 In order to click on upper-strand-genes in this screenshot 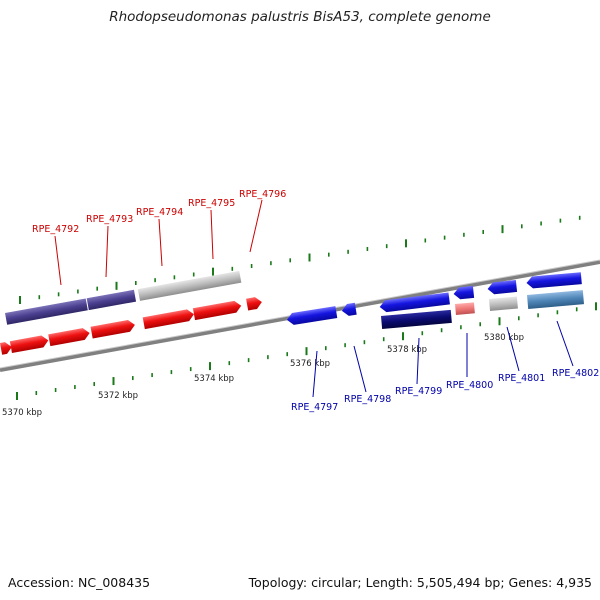, I will do `click(131, 312)`.